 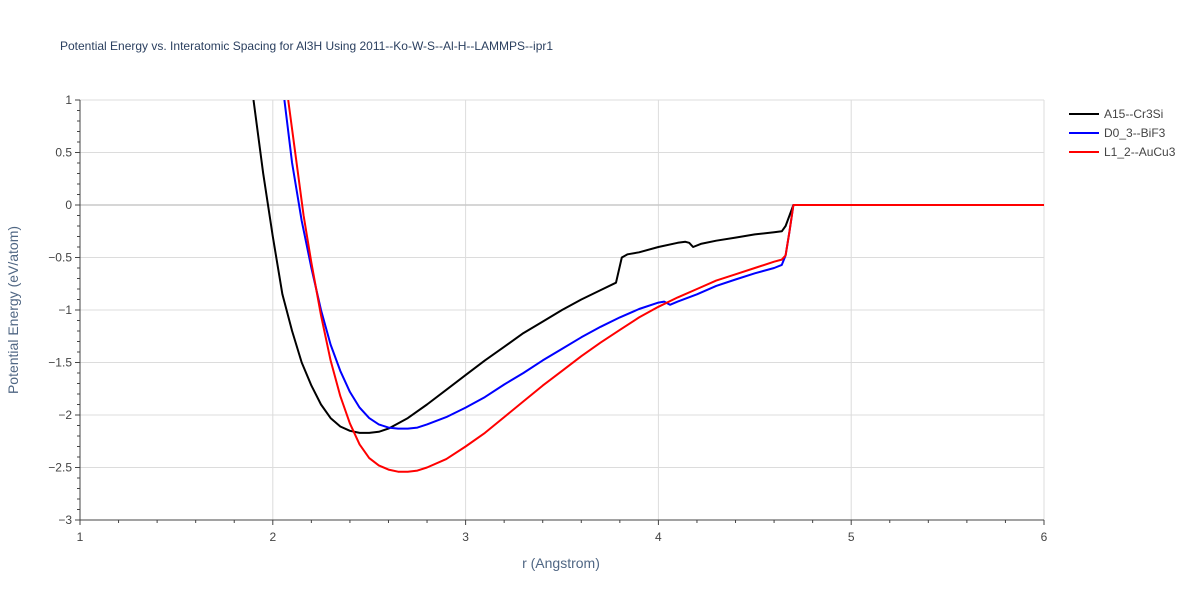 I want to click on legend-item: D0_3--BiF3, so click(x=1117, y=133).